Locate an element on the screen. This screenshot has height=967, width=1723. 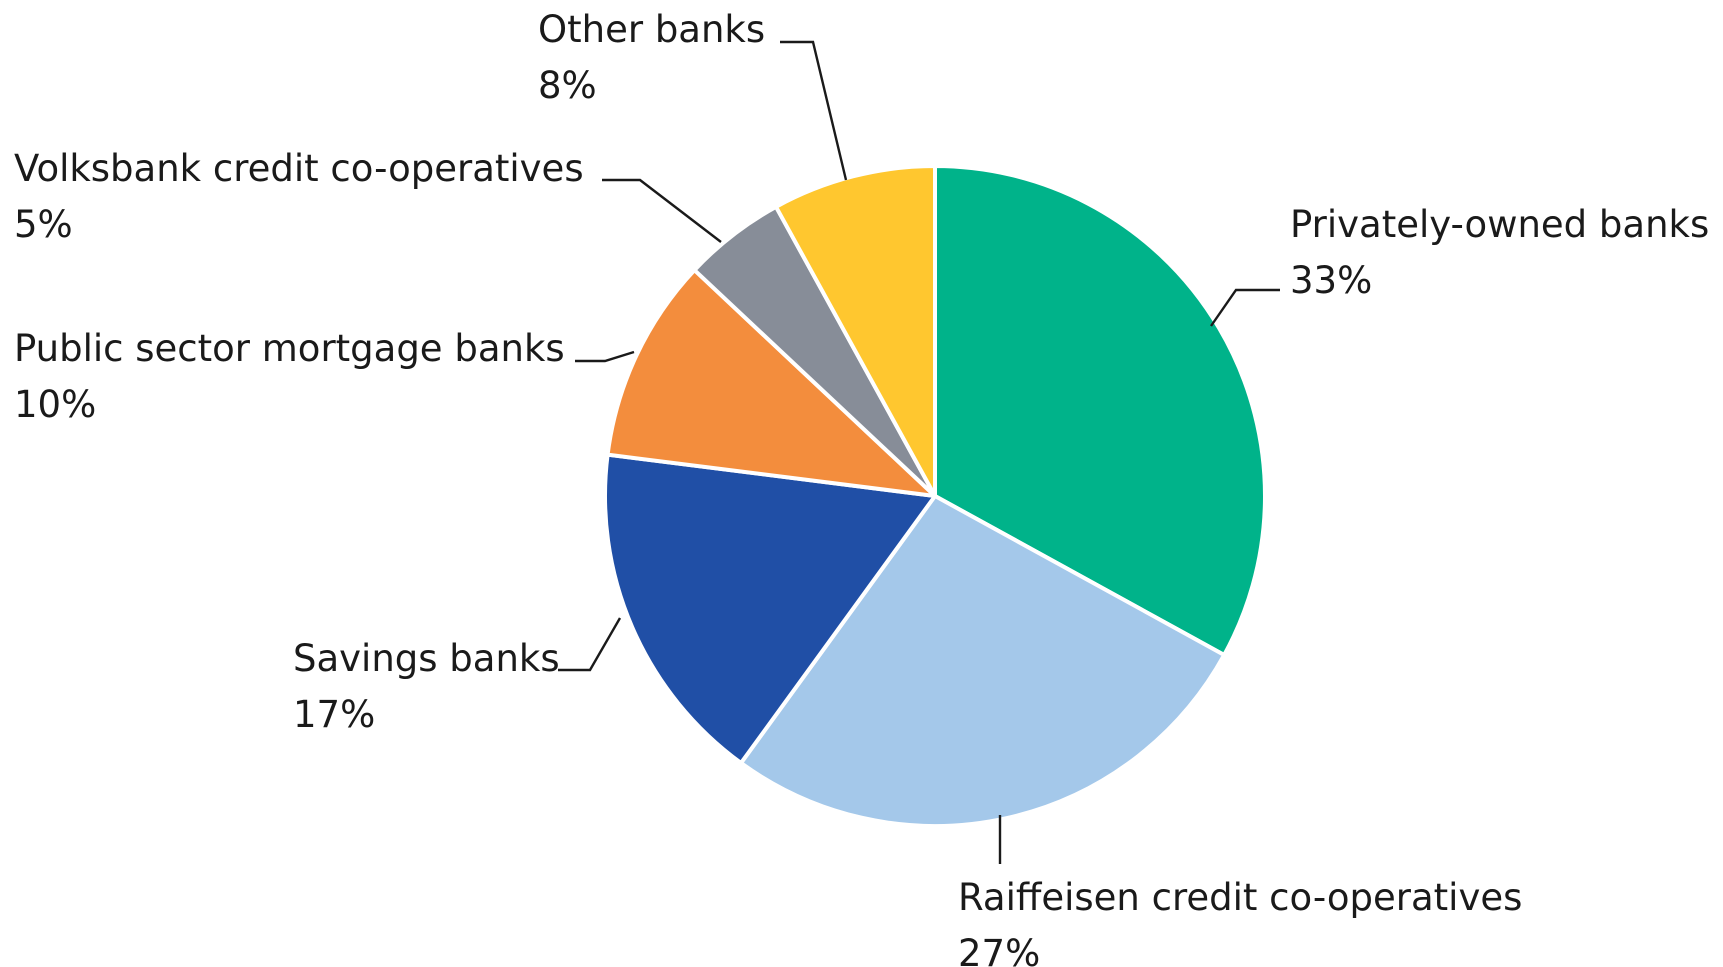
pie-slice-public-sector-mortgage-banks is located at coordinates (771, 383).